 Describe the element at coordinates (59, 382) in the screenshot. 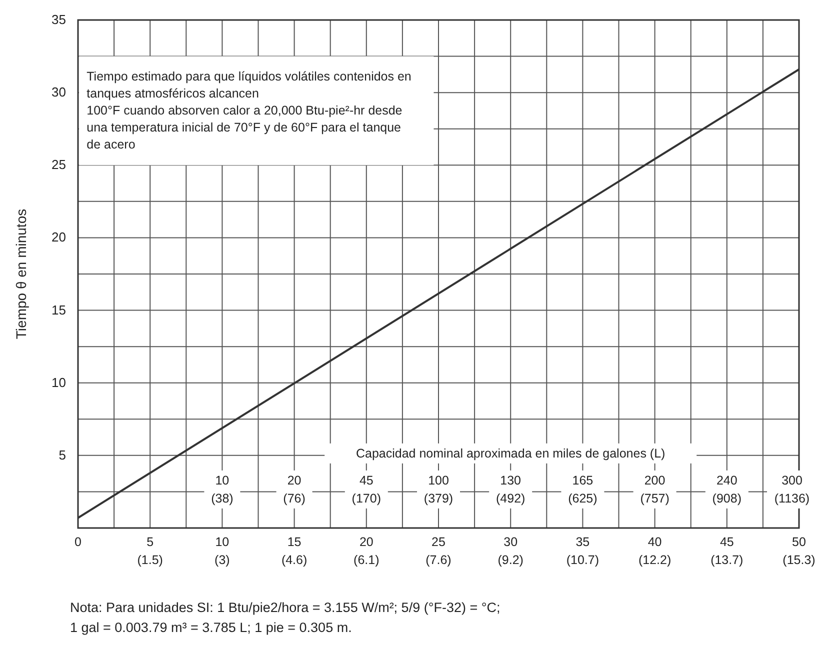

I see `y-tick-label: 10` at that location.